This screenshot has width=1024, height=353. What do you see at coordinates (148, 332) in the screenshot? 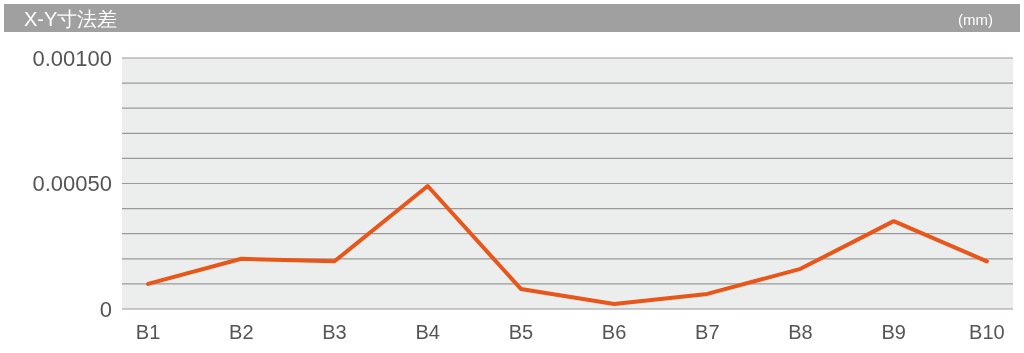
I see `x-tick-label: B1` at bounding box center [148, 332].